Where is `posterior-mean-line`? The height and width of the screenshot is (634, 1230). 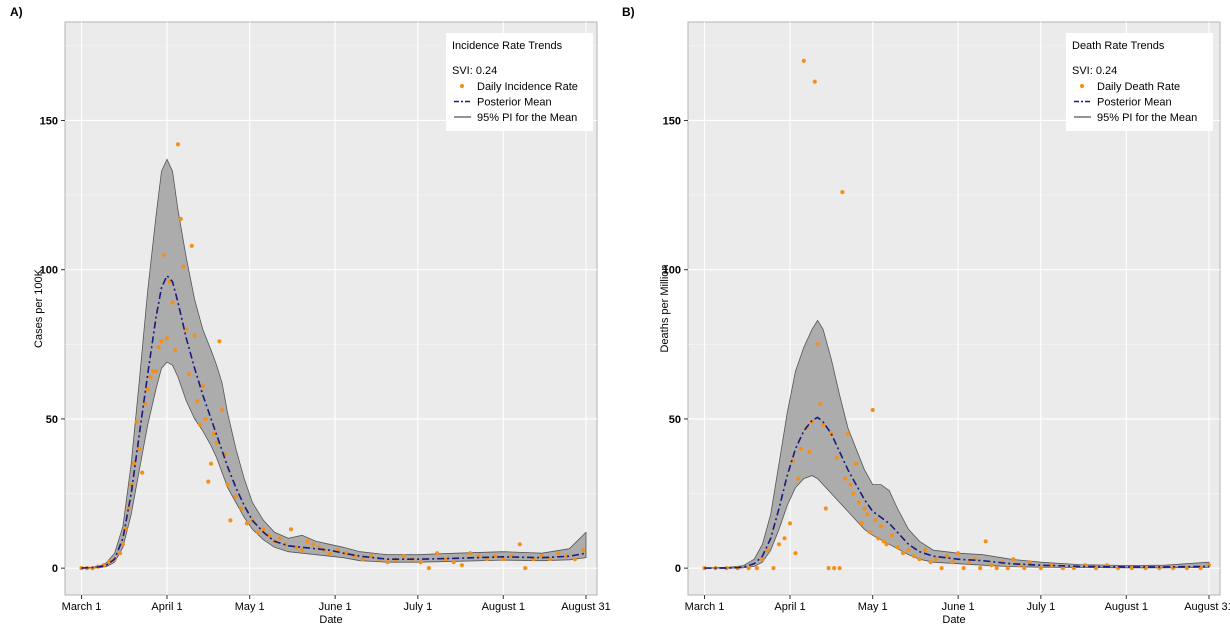 posterior-mean-line is located at coordinates (957, 492).